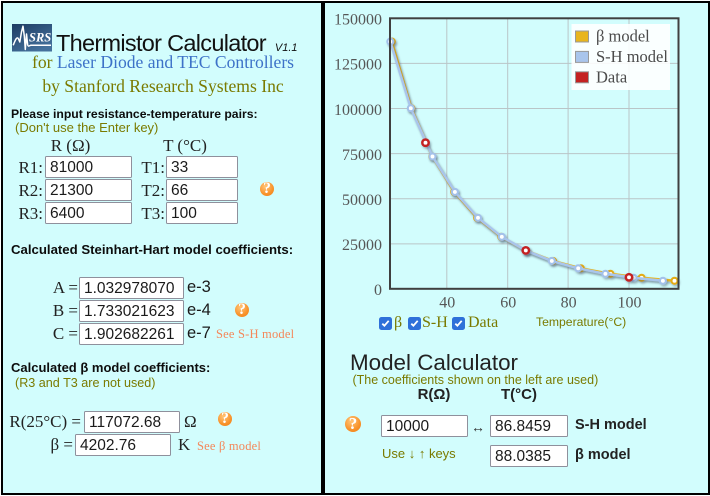 This screenshot has height=496, width=710. What do you see at coordinates (40, 37) in the screenshot?
I see `svg-text: SRS` at bounding box center [40, 37].